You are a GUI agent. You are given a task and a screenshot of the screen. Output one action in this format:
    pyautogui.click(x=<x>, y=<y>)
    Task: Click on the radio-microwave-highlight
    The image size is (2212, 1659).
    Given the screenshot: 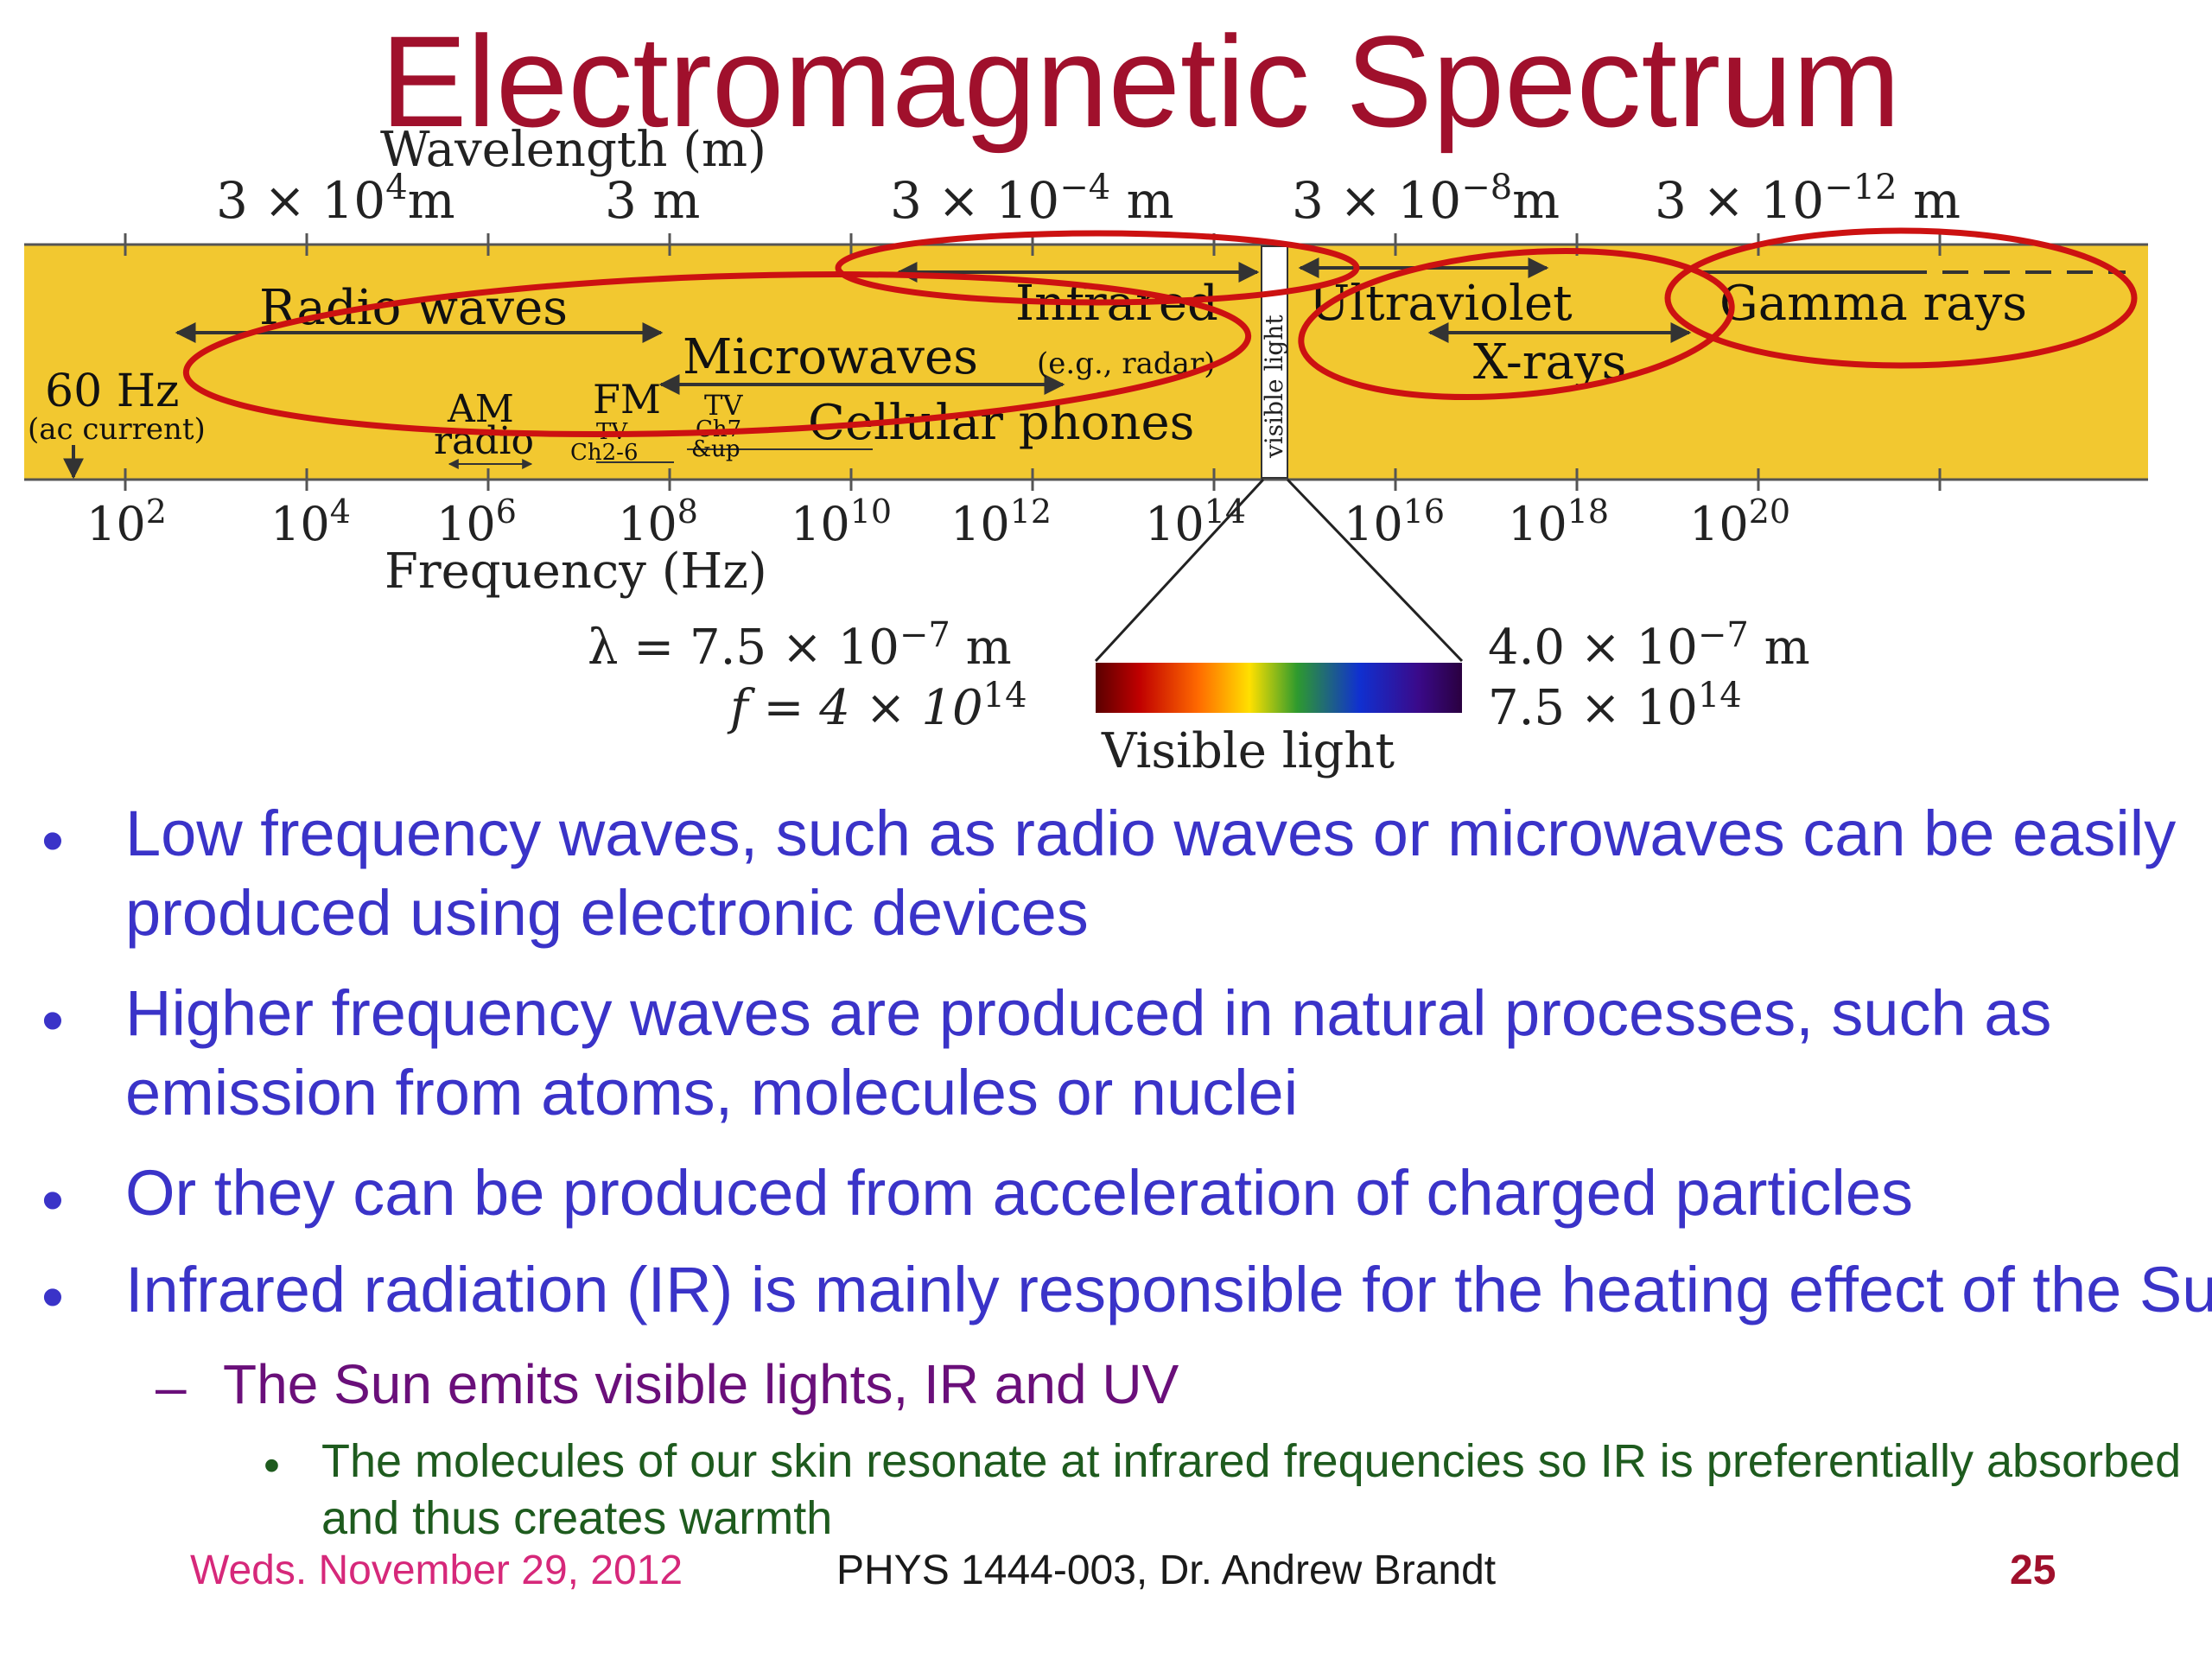 What is the action you would take?
    pyautogui.click(x=717, y=354)
    